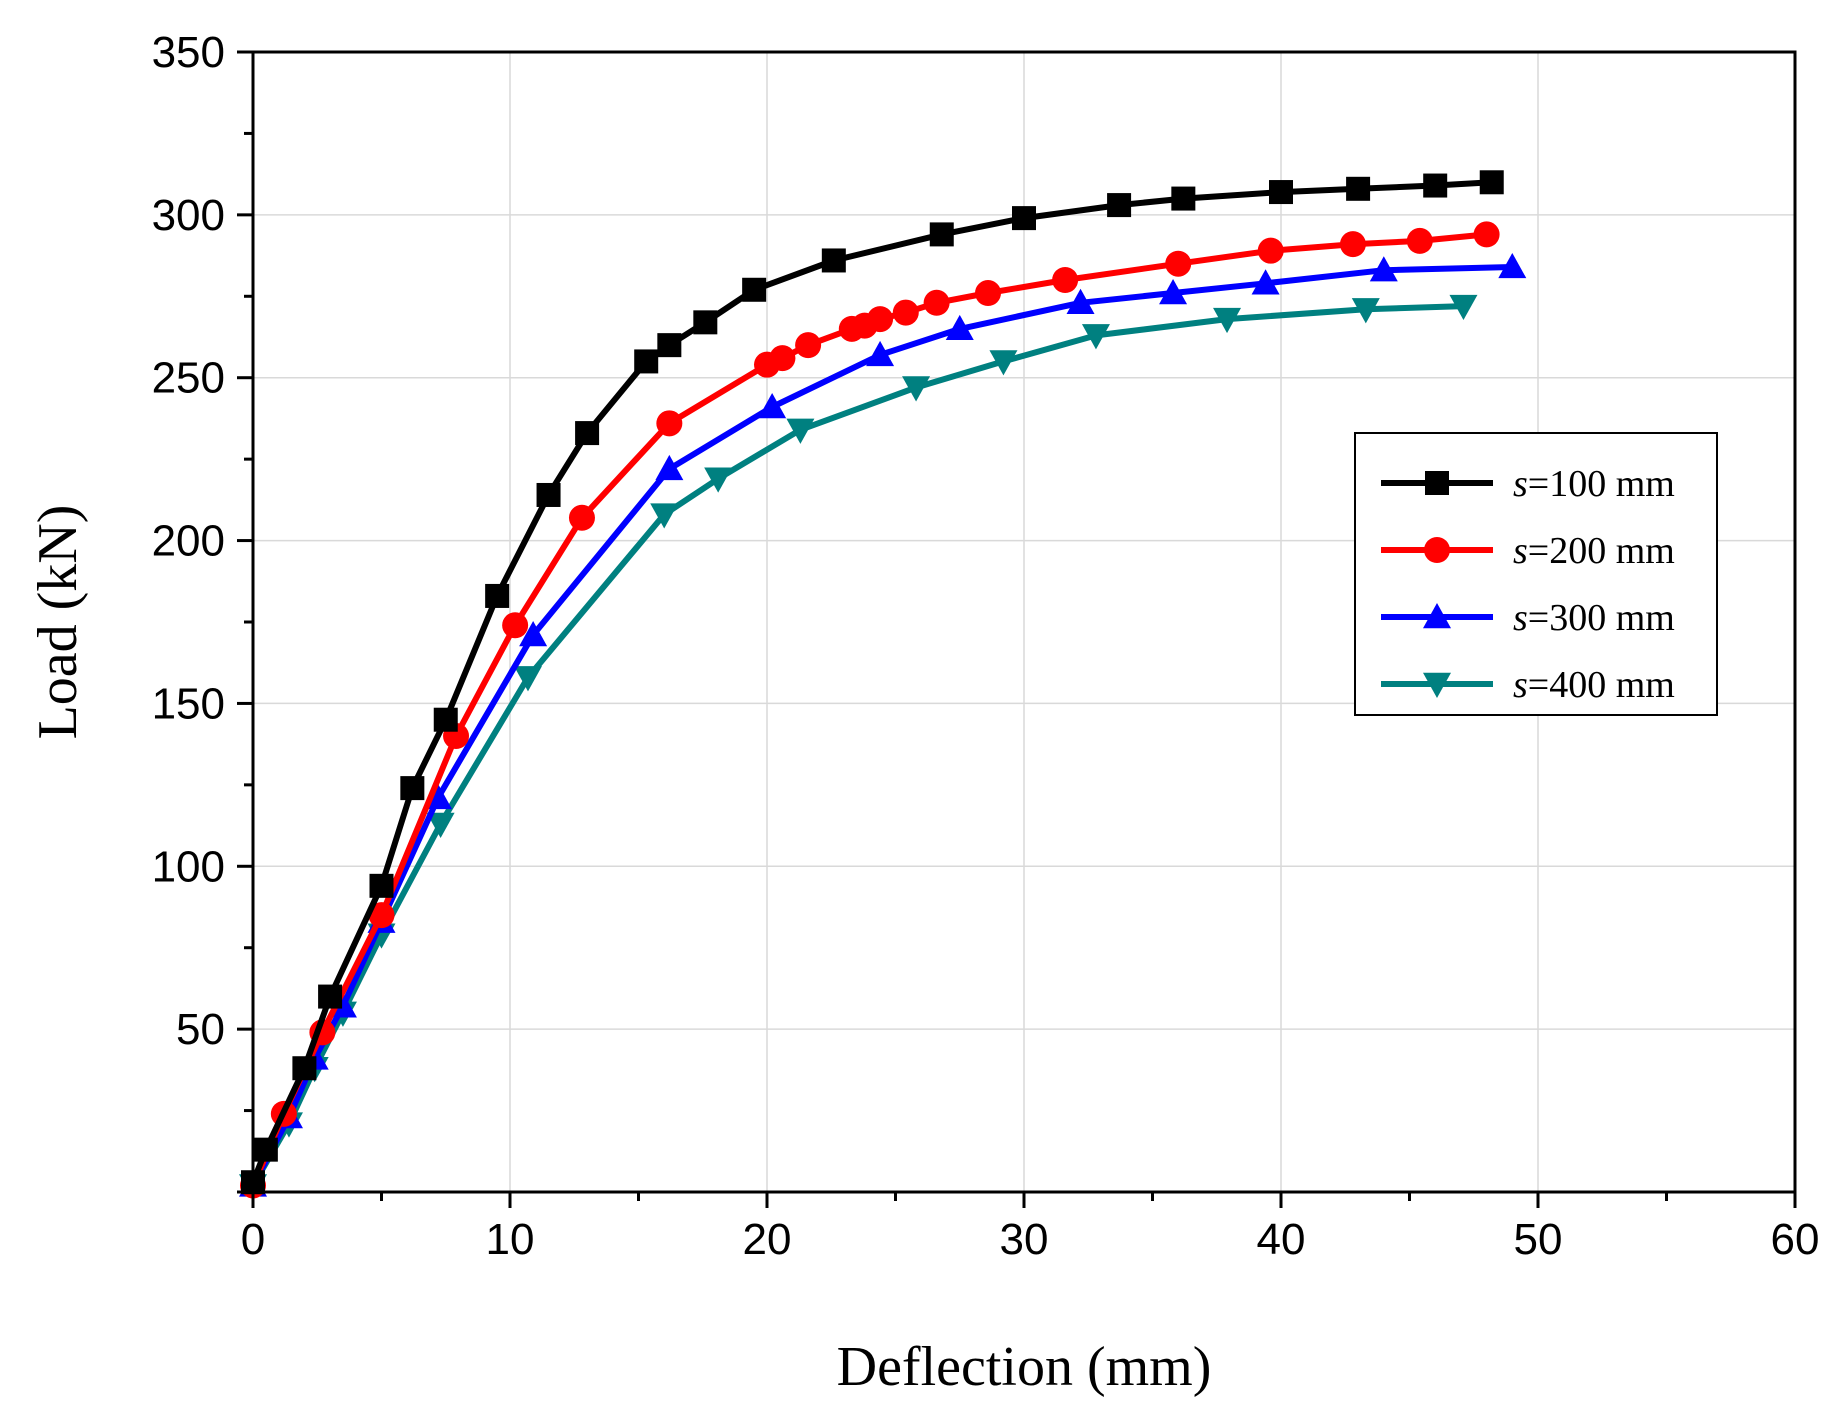 This screenshot has height=1401, width=1830. I want to click on legend-item: s=100 mm, so click(1528, 484).